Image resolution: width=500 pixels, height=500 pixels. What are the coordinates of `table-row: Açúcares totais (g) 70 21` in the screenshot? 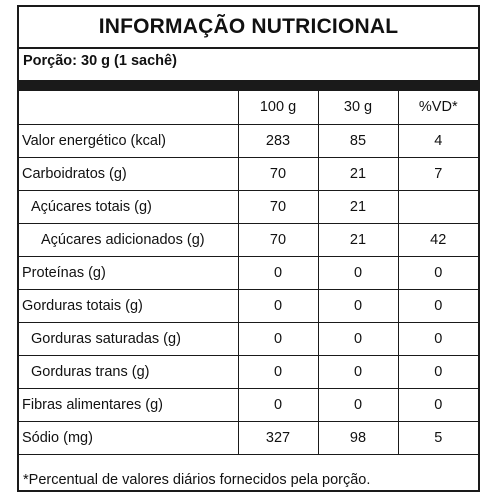 It's located at (248, 206).